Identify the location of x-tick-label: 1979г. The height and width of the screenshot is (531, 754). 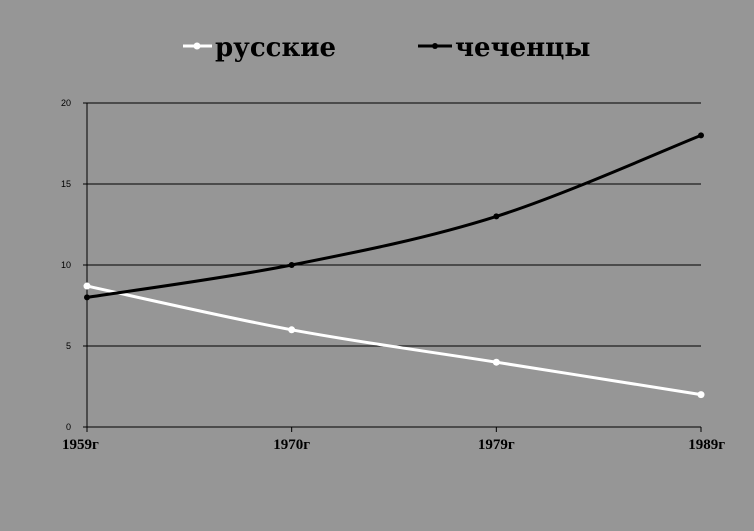
(496, 445).